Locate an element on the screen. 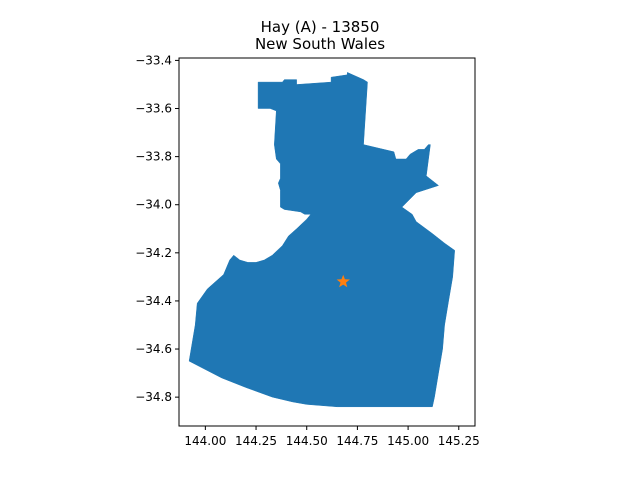 The width and height of the screenshot is (640, 484). x-axis: 144.00 144.25 144.50 144.75 145.00 145.25 is located at coordinates (332, 437).